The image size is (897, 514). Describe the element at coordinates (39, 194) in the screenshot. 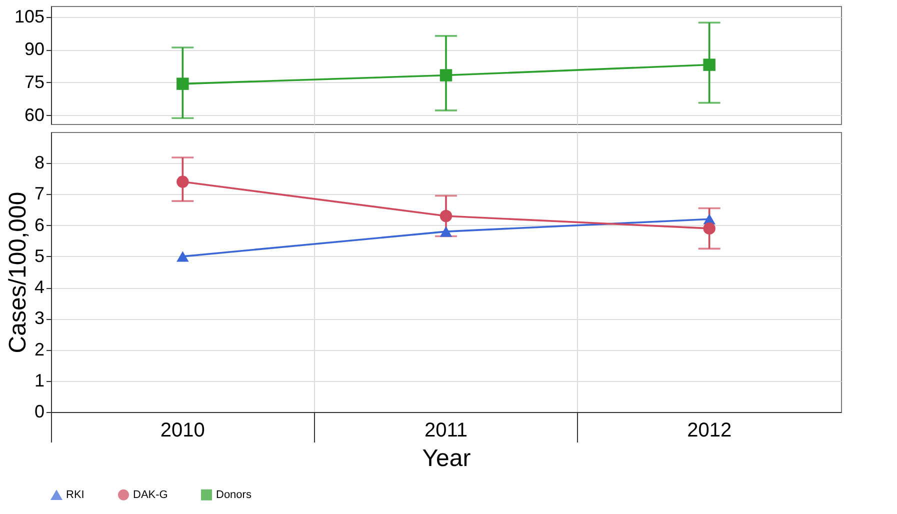

I see `y-tick-label: 7` at that location.